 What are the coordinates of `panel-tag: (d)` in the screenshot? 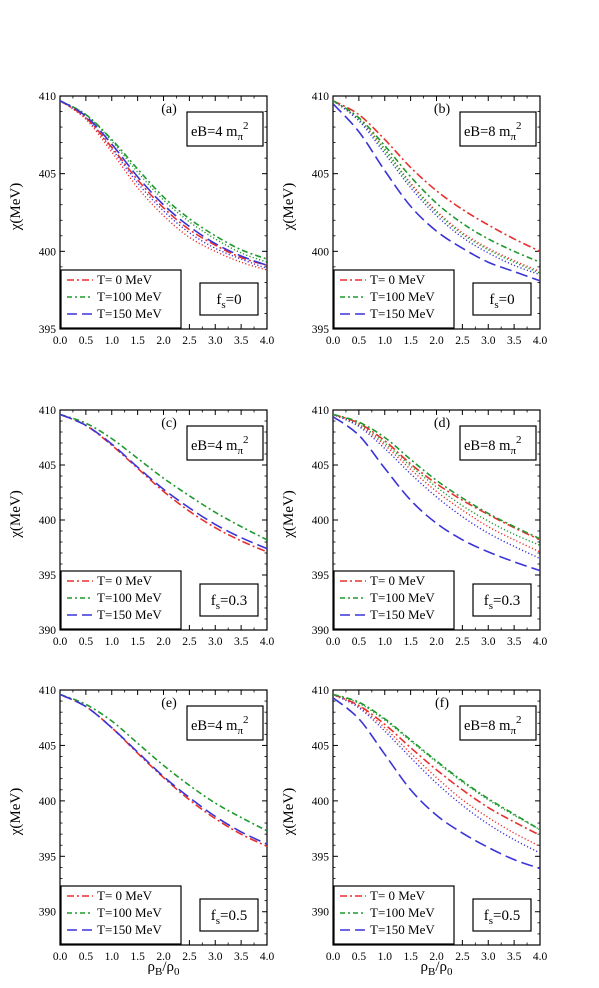 It's located at (442, 423).